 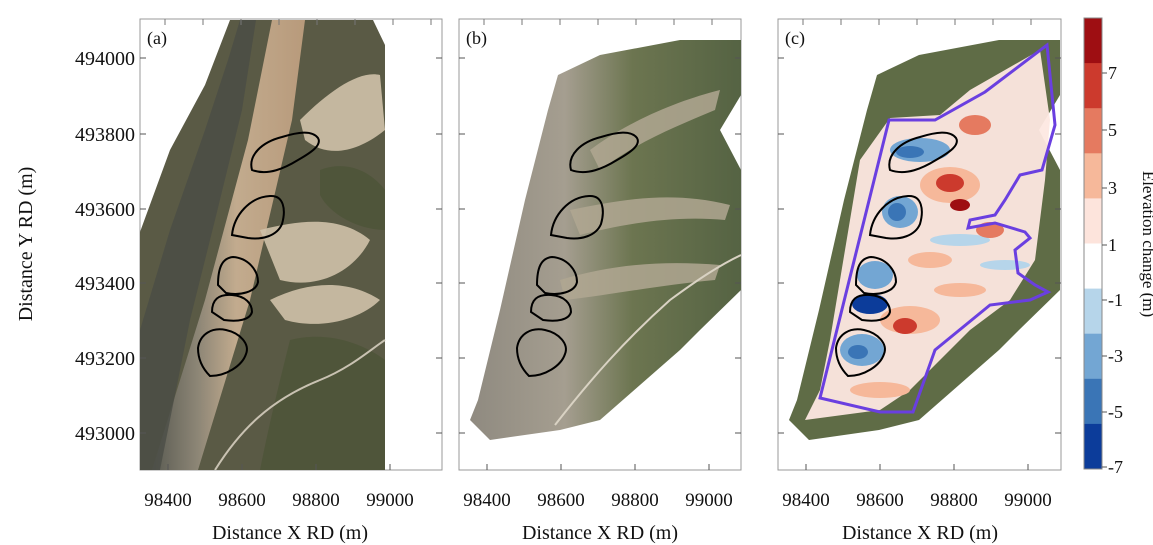 I want to click on beach-strip, so click(x=228, y=245).